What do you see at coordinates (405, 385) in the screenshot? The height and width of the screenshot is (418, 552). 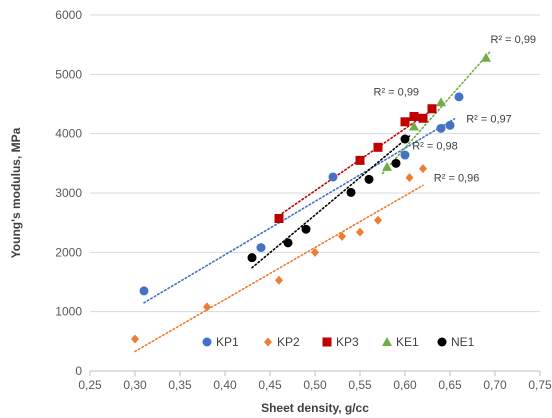 I see `x-tick-label: 0,60` at bounding box center [405, 385].